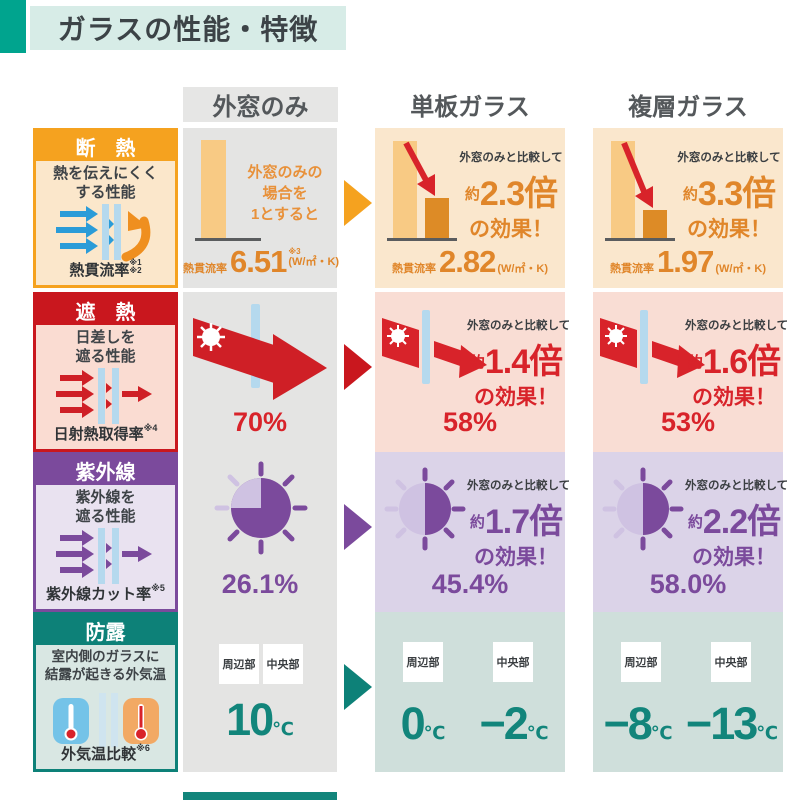 The image size is (800, 800). Describe the element at coordinates (688, 261) in the screenshot. I see `insulation-double-metric: 熱貫流率1.97 (W/㎡・K)` at that location.